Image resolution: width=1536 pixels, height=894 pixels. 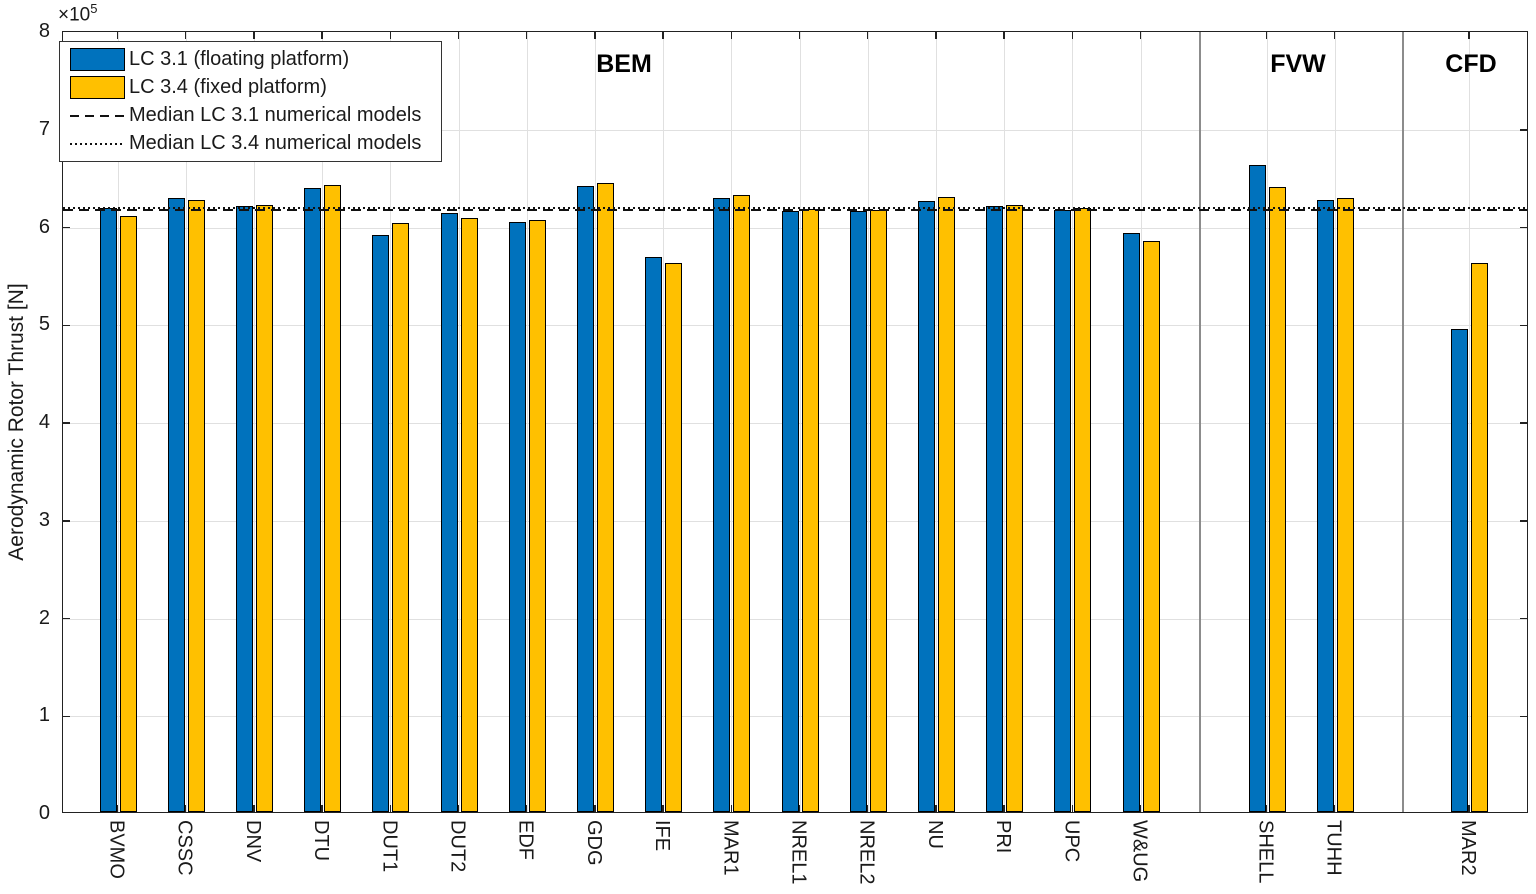 What do you see at coordinates (251, 116) in the screenshot?
I see `legend-item-median-lc31: Median LC 3.1 numerical models` at bounding box center [251, 116].